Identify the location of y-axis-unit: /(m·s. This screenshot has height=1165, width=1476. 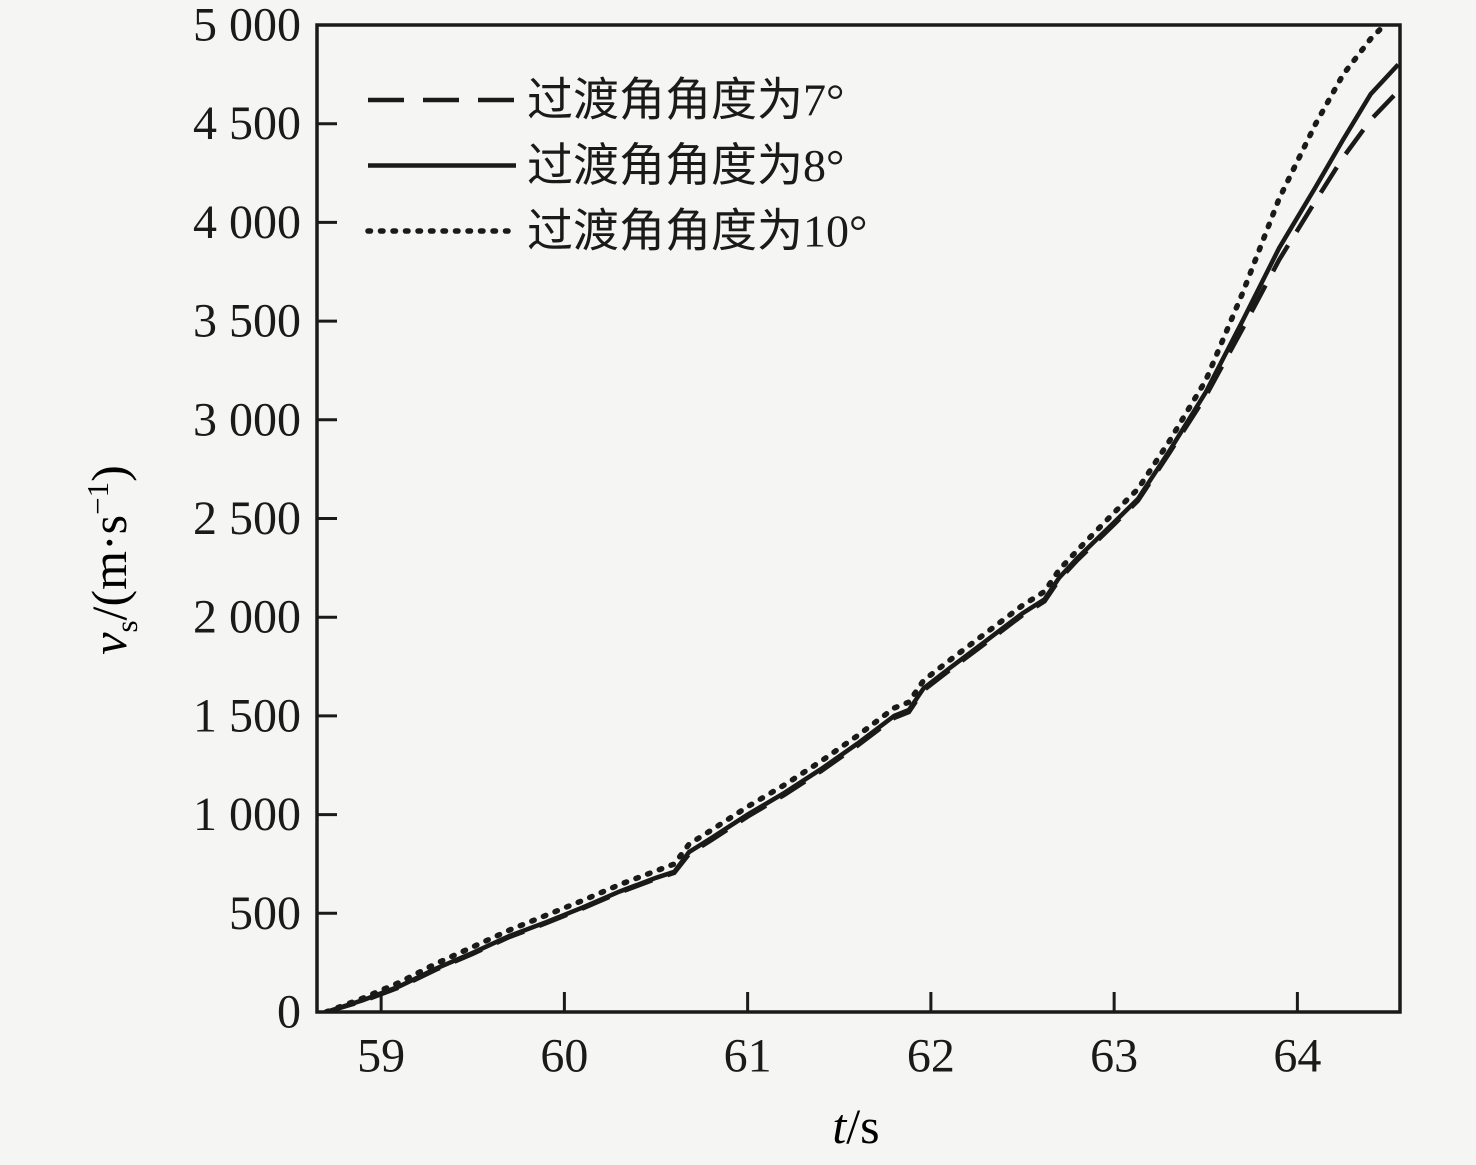
(108, 567).